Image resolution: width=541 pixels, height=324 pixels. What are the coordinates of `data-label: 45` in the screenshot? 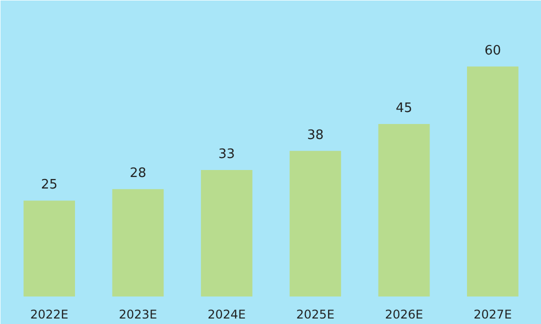 It's located at (404, 108).